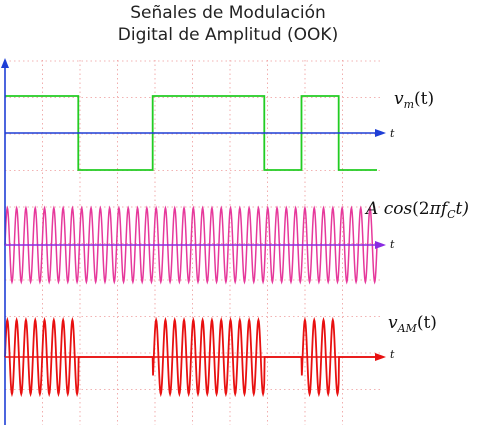 The image size is (497, 433). Describe the element at coordinates (228, 35) in the screenshot. I see `figure-title-line-2: Digital de Amplitud (OOK)` at that location.